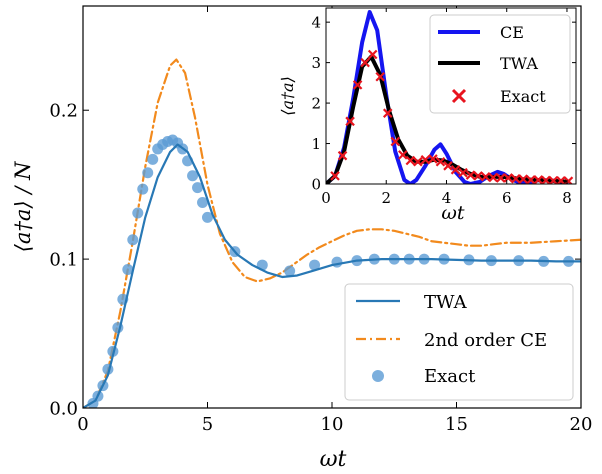  I want to click on inset-legend-label-exact: Exact, so click(523, 96).